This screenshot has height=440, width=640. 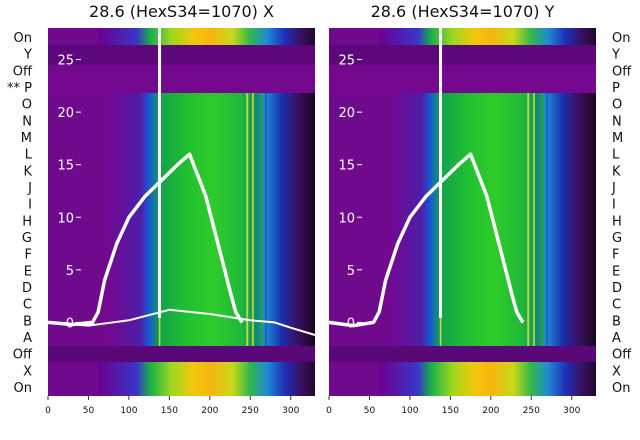 What do you see at coordinates (463, 11) in the screenshot?
I see `chart-title: 28.6 (HexS34=1070) Y` at bounding box center [463, 11].